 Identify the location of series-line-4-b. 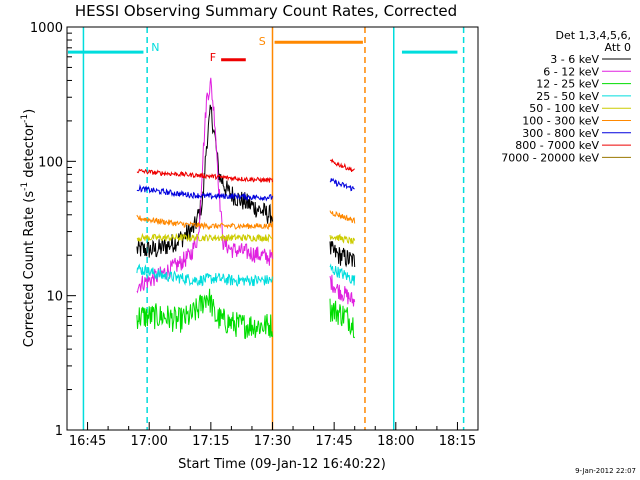
(342, 239).